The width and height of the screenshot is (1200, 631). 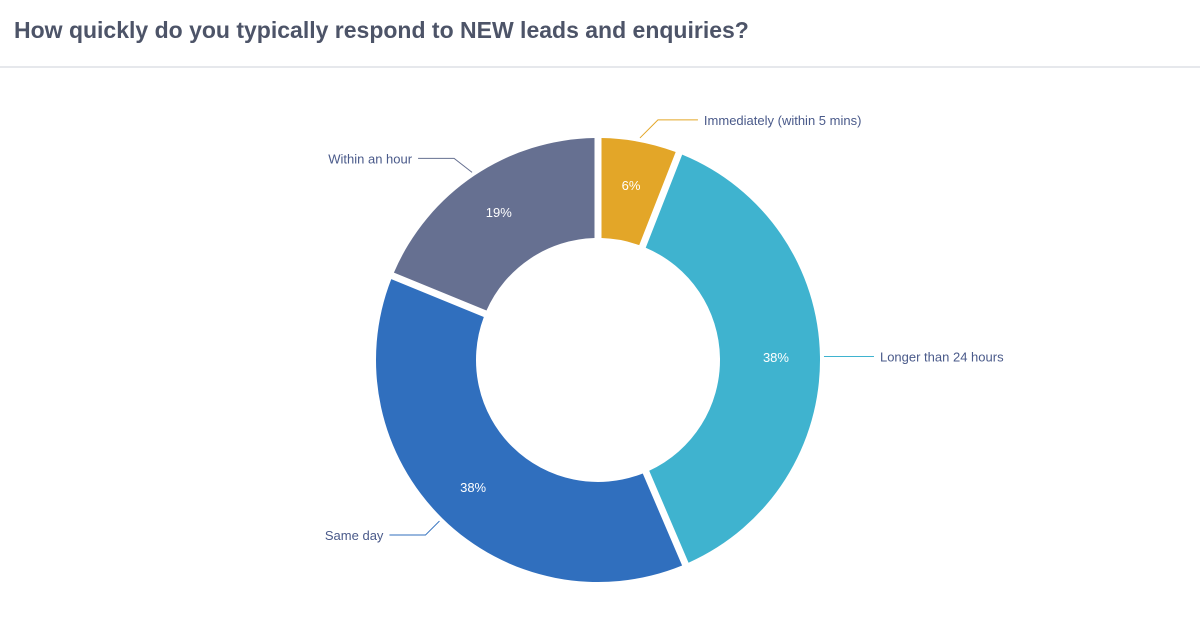 I want to click on leader-line-within-an-hour, so click(x=445, y=165).